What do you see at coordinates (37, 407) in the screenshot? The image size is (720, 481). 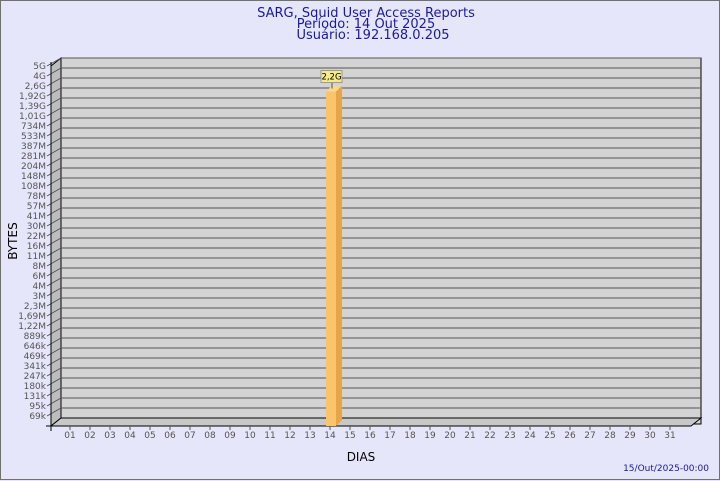 I see `y-tick-label: 95k` at bounding box center [37, 407].